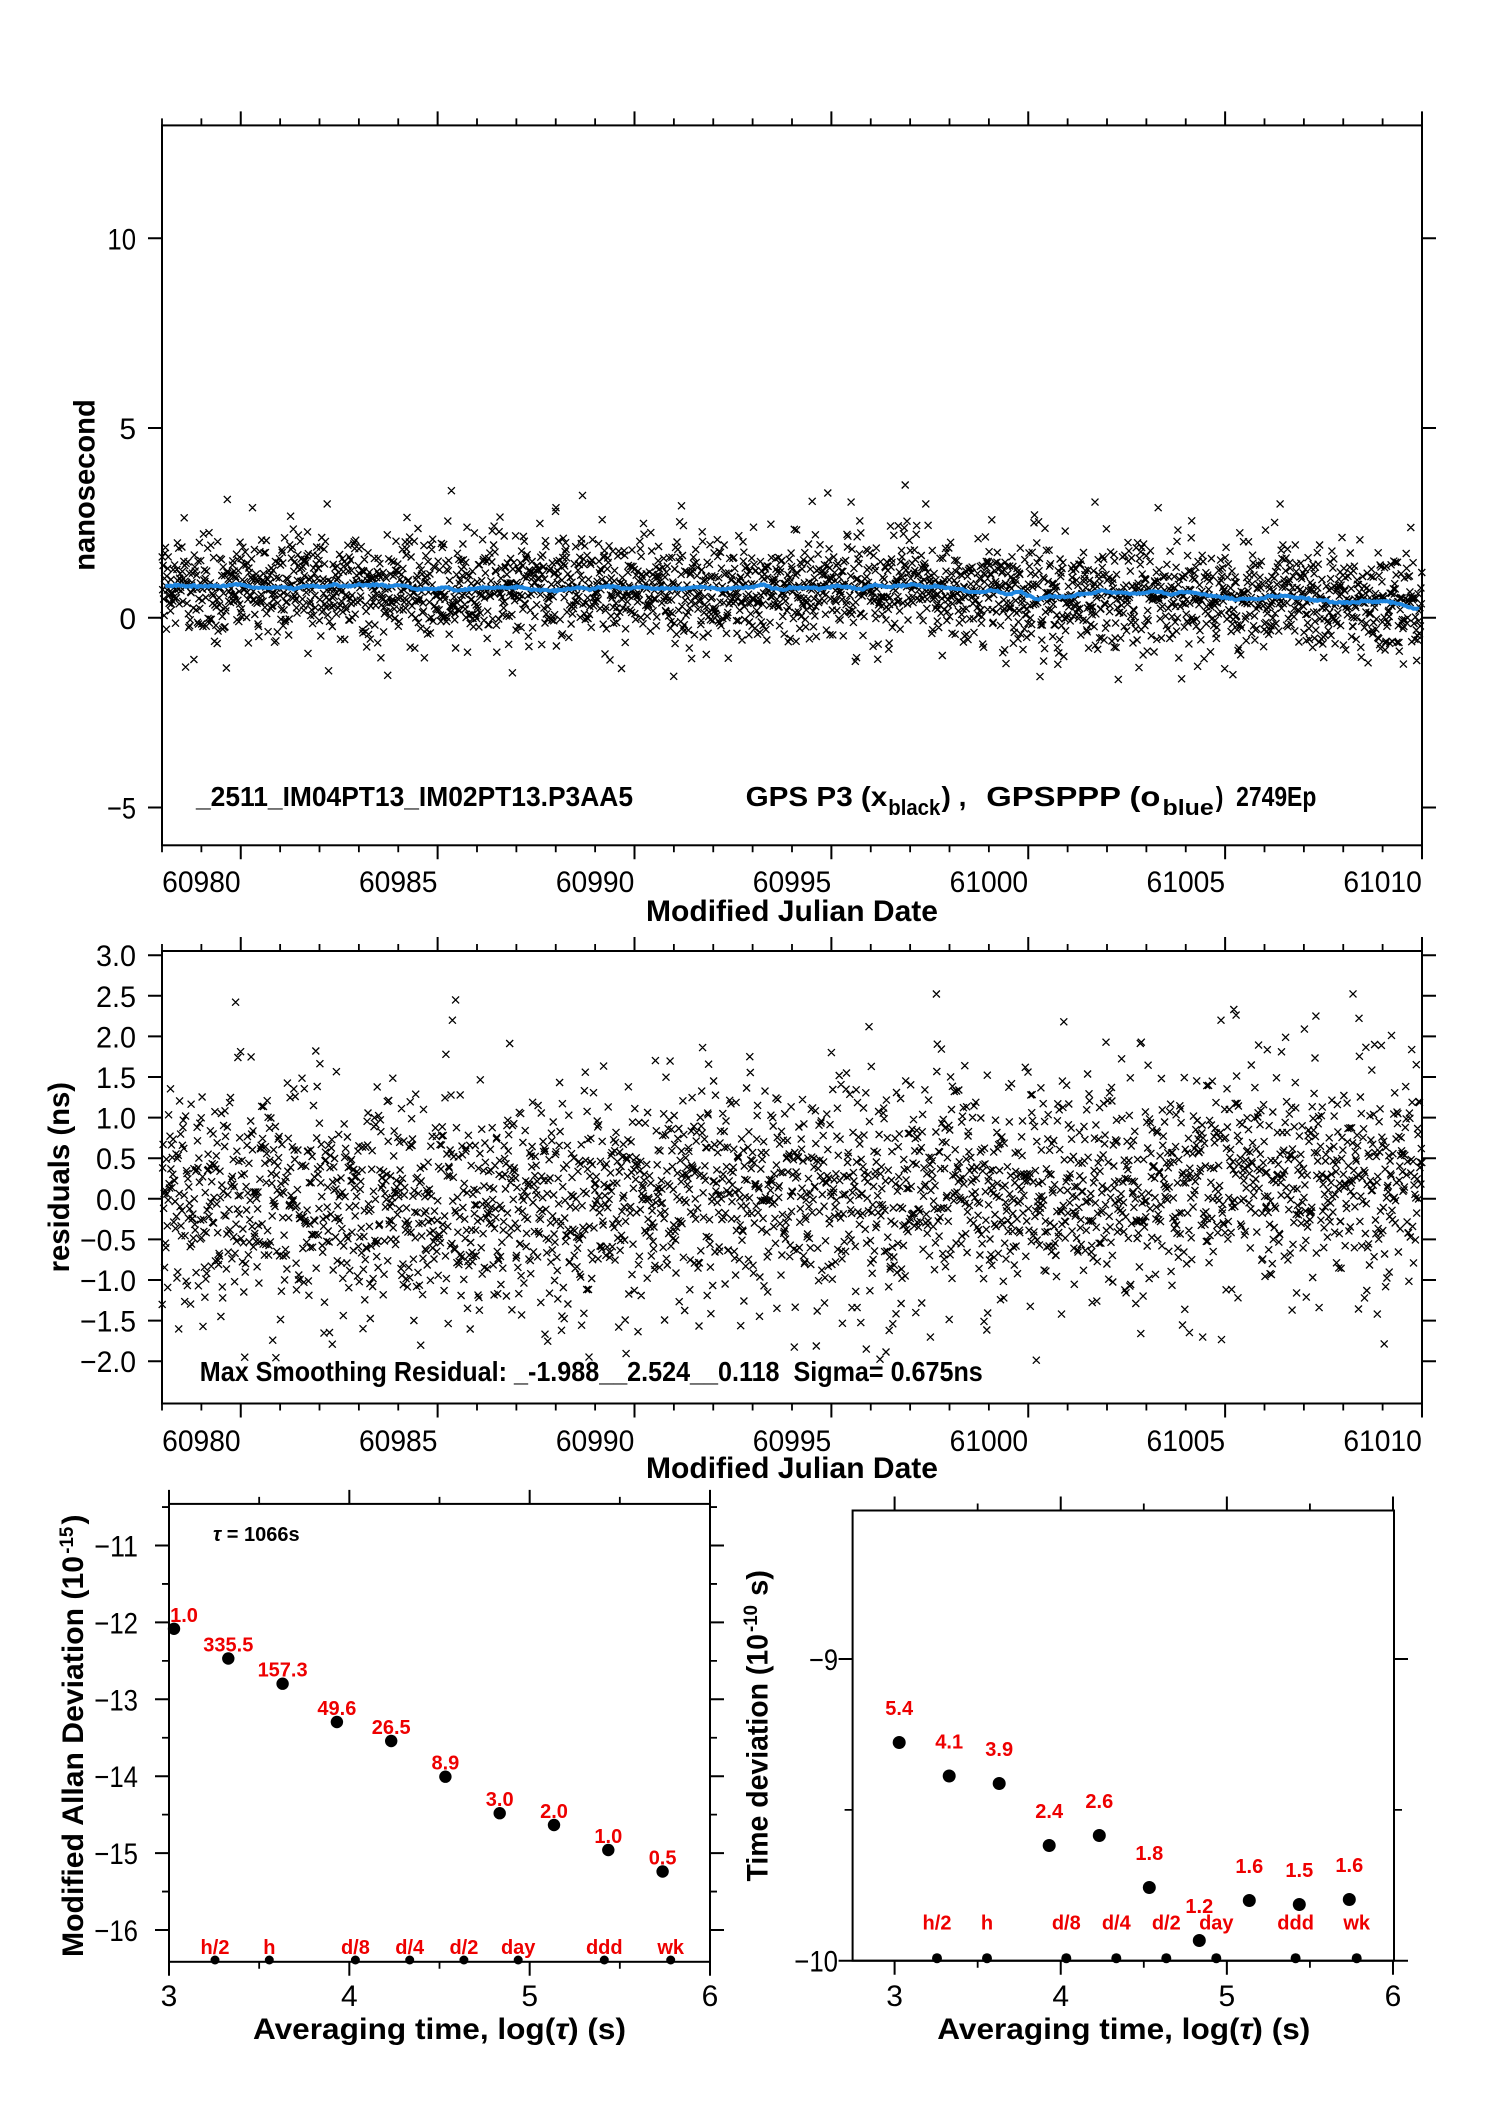 Image resolution: width=1488 pixels, height=2105 pixels. I want to click on svg-text: −11, so click(116, 1547).